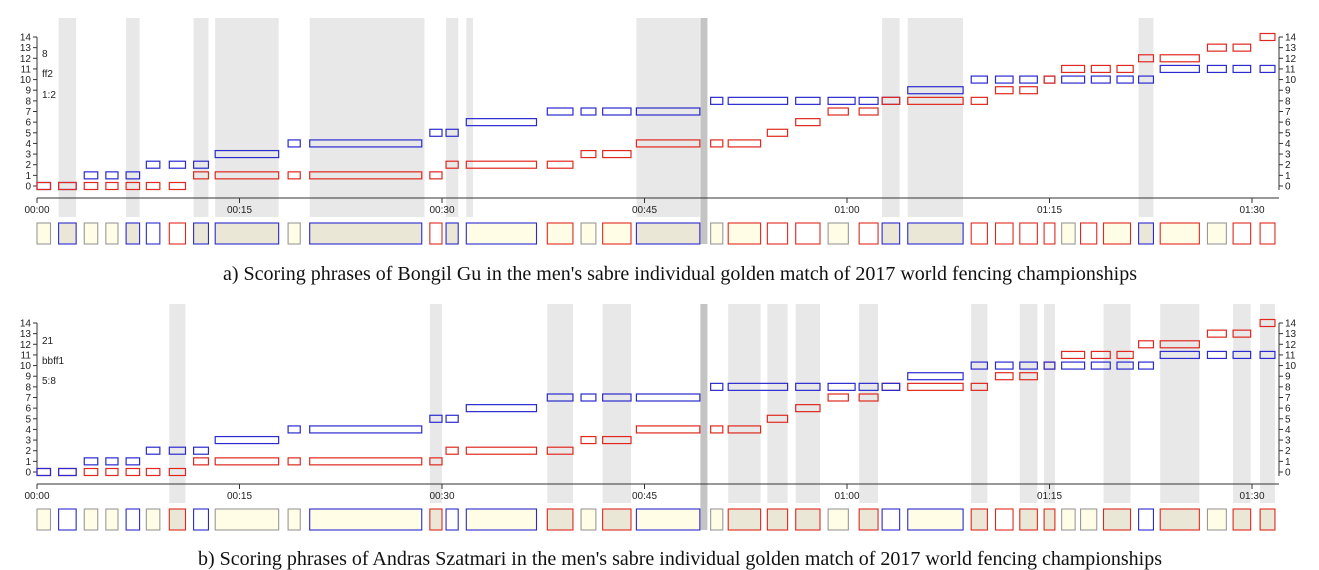 This screenshot has height=570, width=1319. Describe the element at coordinates (36, 210) in the screenshot. I see `x-tick-label: 00:00` at that location.